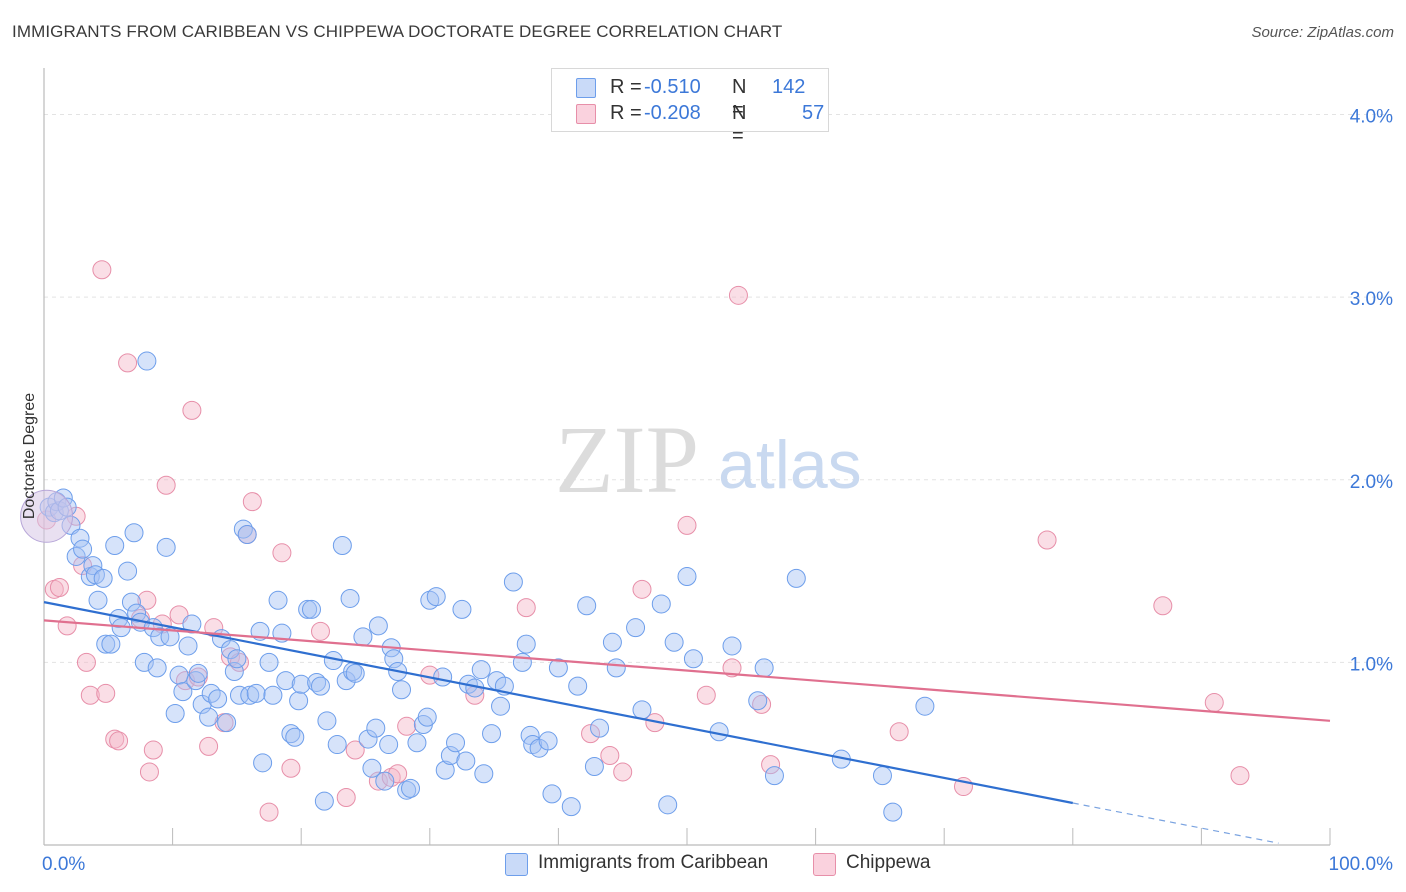 The image size is (1406, 892). Describe the element at coordinates (626, 113) in the screenshot. I see `legend-r-label: R =` at that location.